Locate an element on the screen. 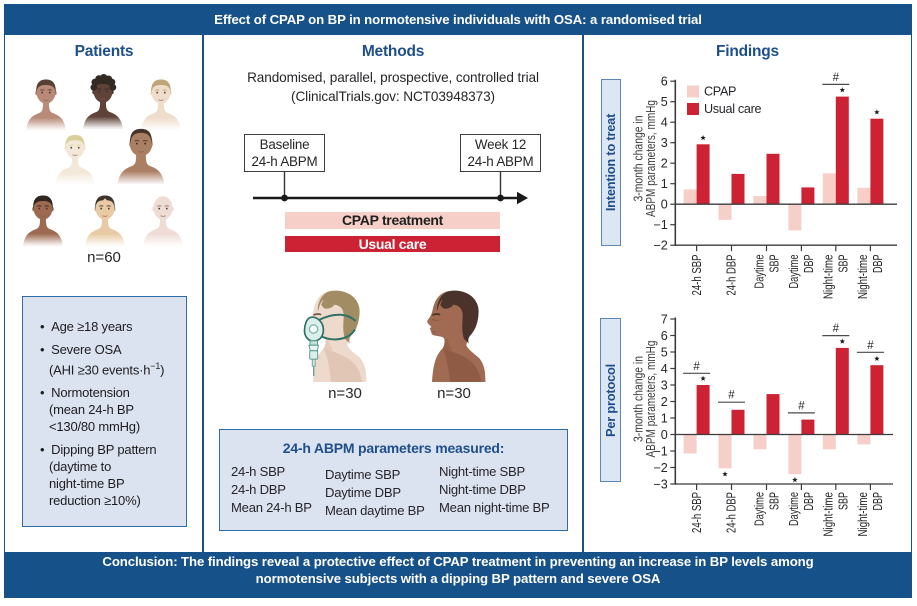  svg-text: −3 is located at coordinates (660, 484).